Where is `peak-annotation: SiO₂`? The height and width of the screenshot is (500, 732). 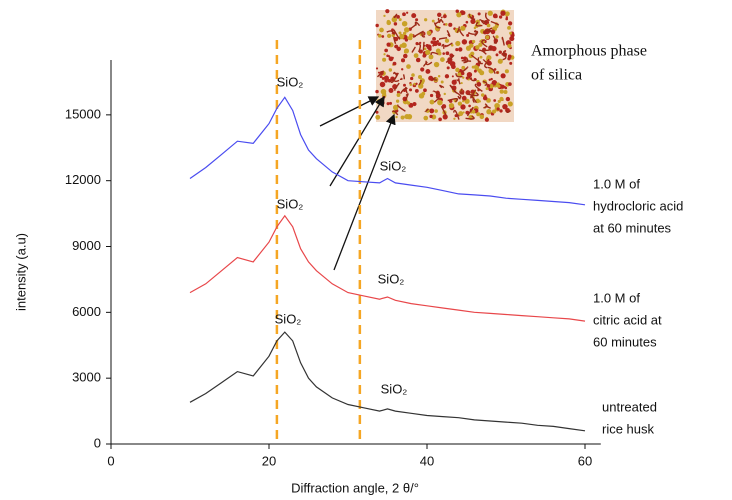 peak-annotation: SiO₂ is located at coordinates (290, 203).